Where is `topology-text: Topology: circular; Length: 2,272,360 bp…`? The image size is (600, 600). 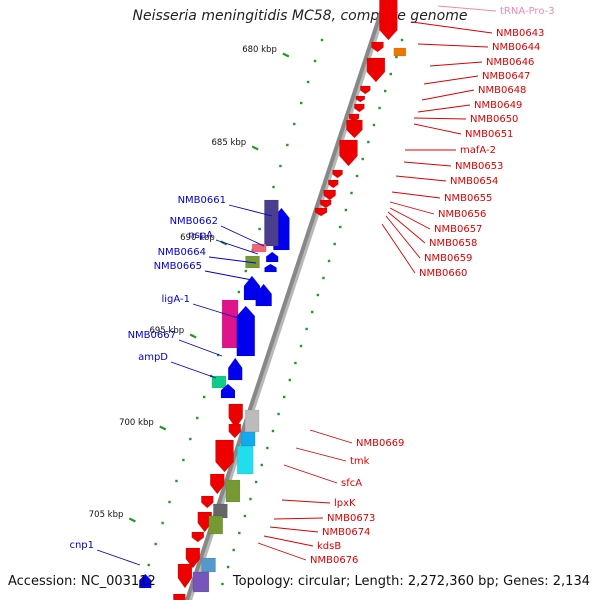
topology-text: Topology: circular; Length: 2,272,360 bp… is located at coordinates (411, 581).